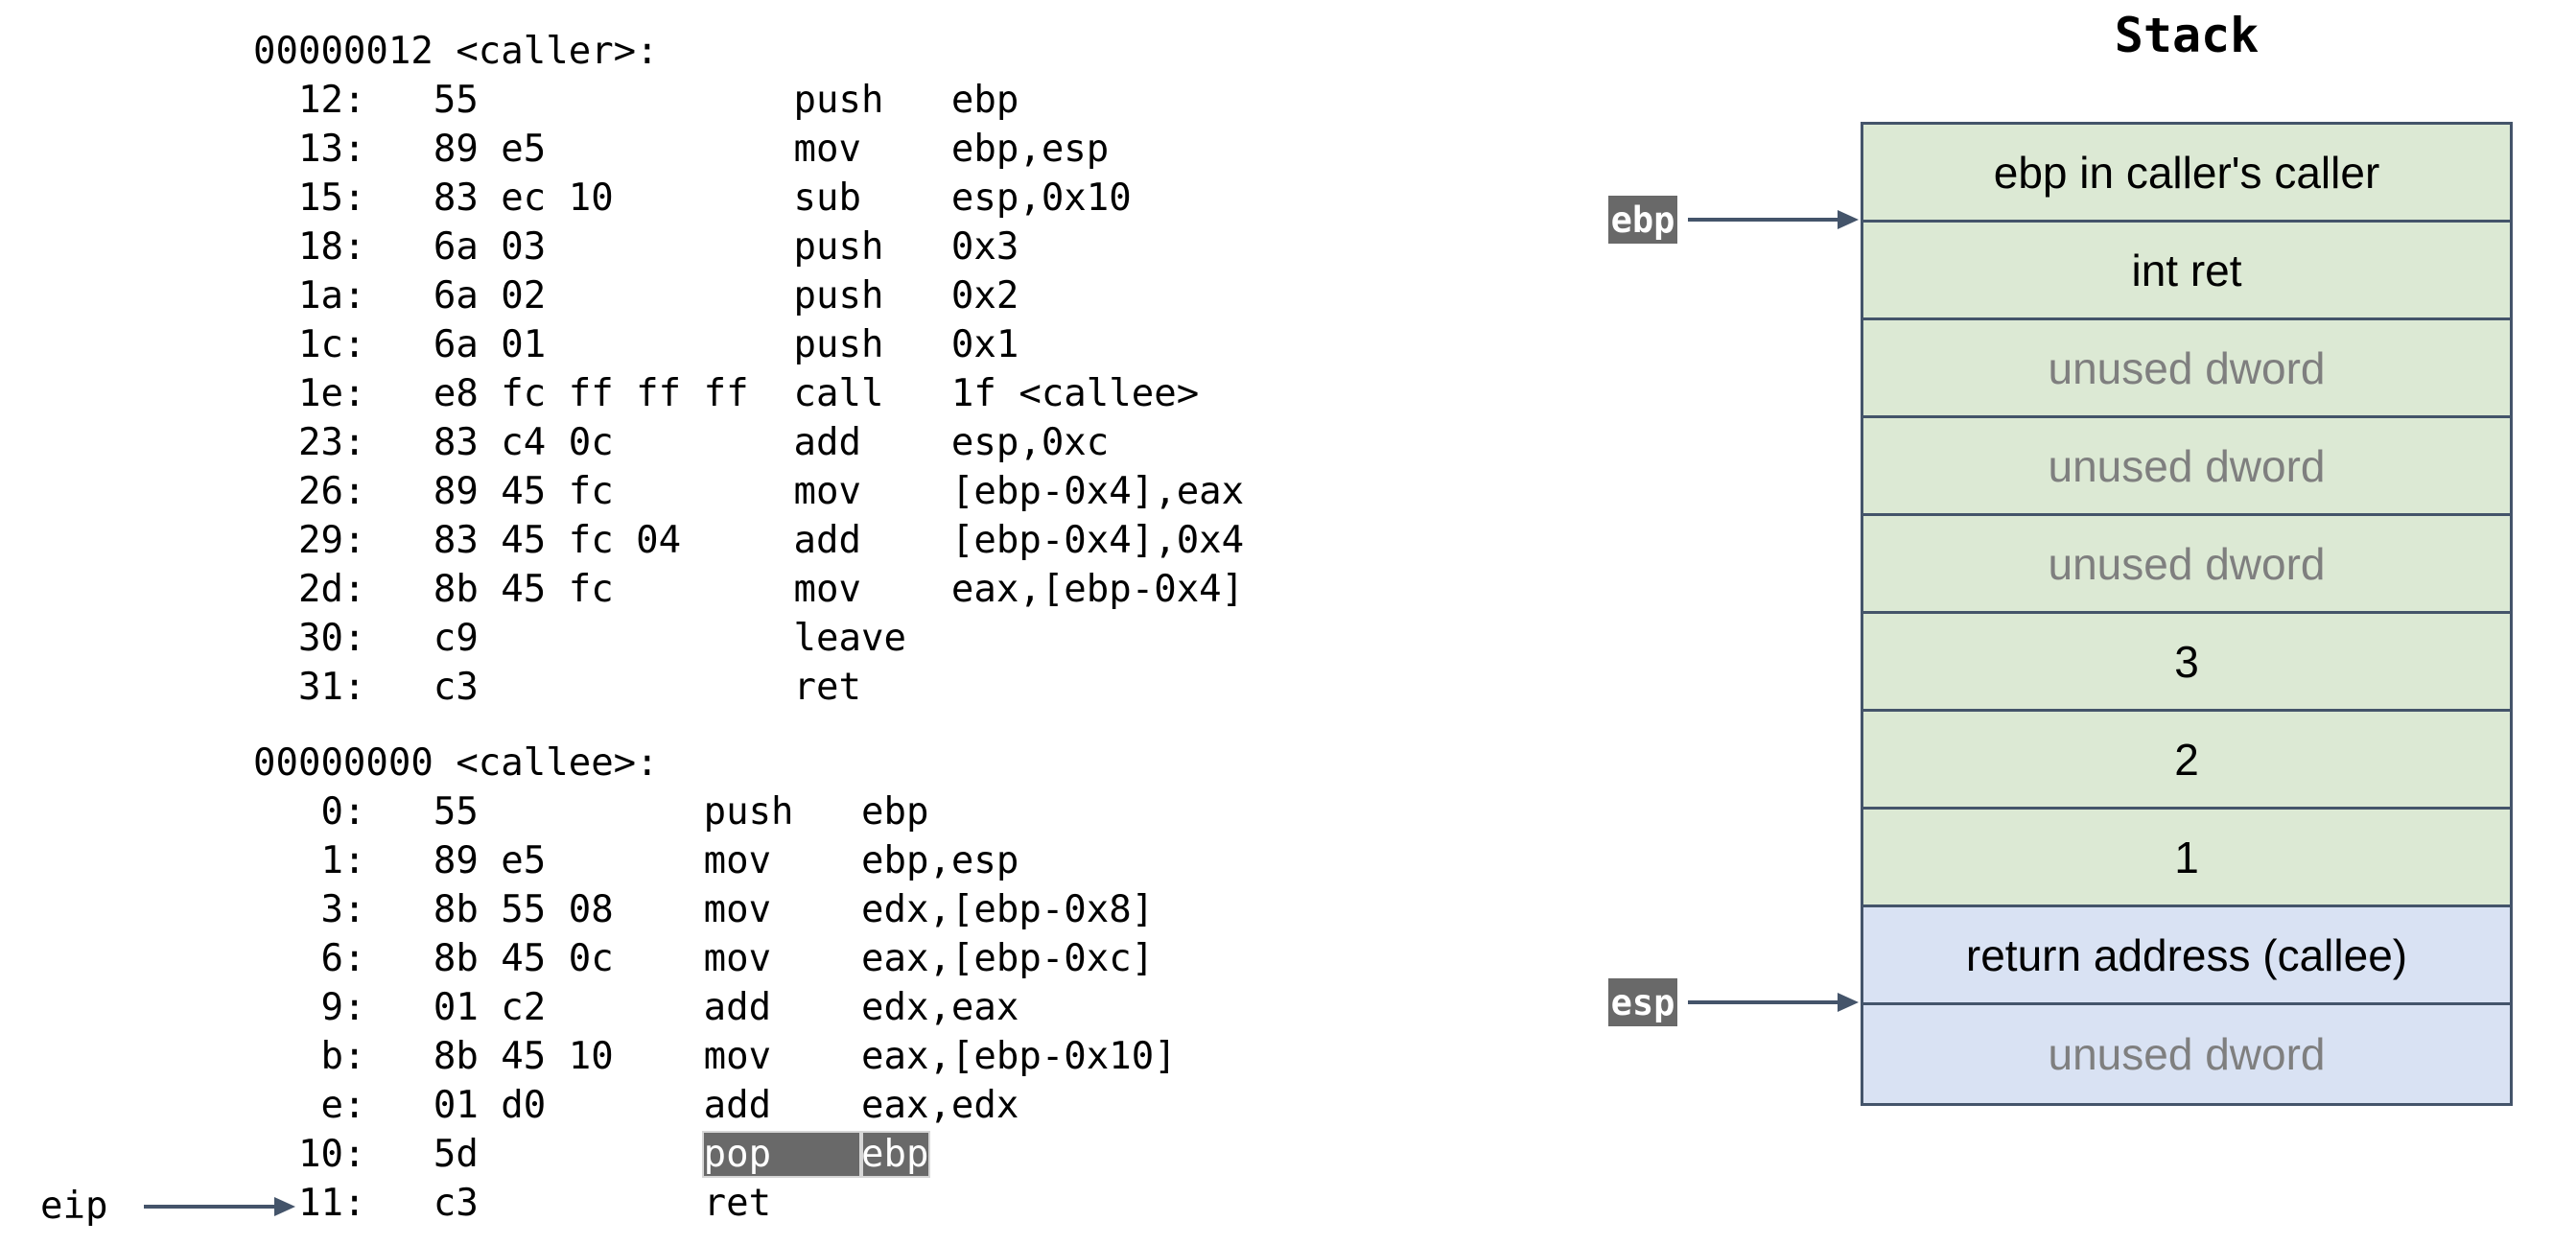 The width and height of the screenshot is (2576, 1245). I want to click on eip-register-label: eip, so click(74, 1206).